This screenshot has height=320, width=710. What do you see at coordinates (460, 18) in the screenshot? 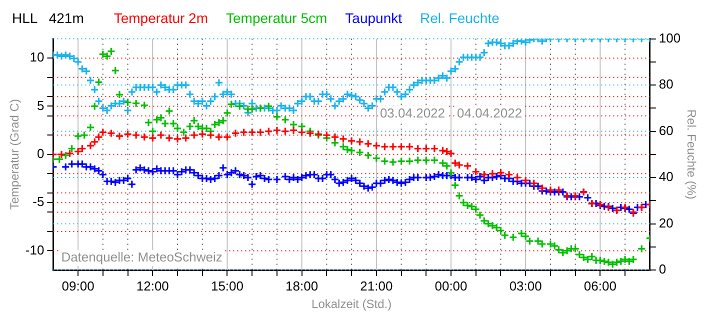
I see `series-label: Rel. Feuchte` at bounding box center [460, 18].